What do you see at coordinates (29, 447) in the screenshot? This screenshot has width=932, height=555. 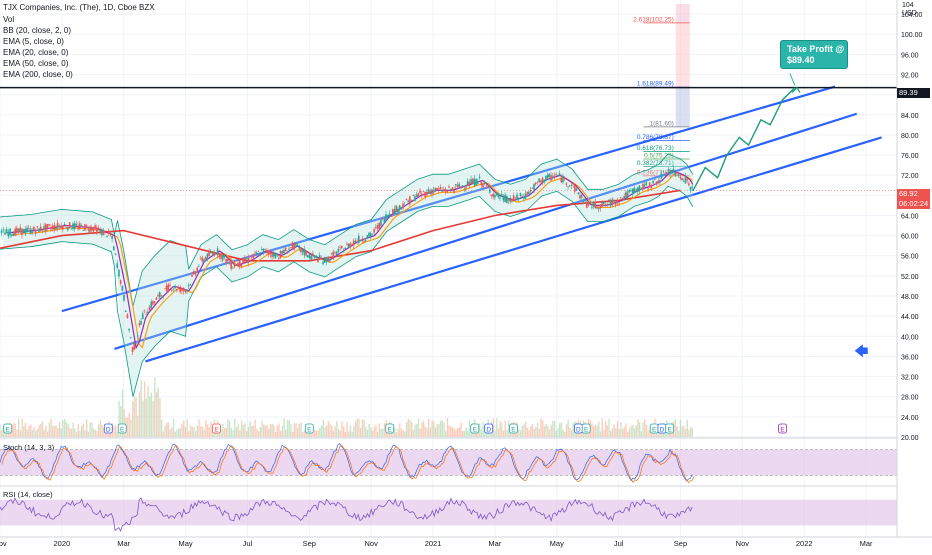 I see `stoch-title: Stoch (14, 3, 3)` at bounding box center [29, 447].